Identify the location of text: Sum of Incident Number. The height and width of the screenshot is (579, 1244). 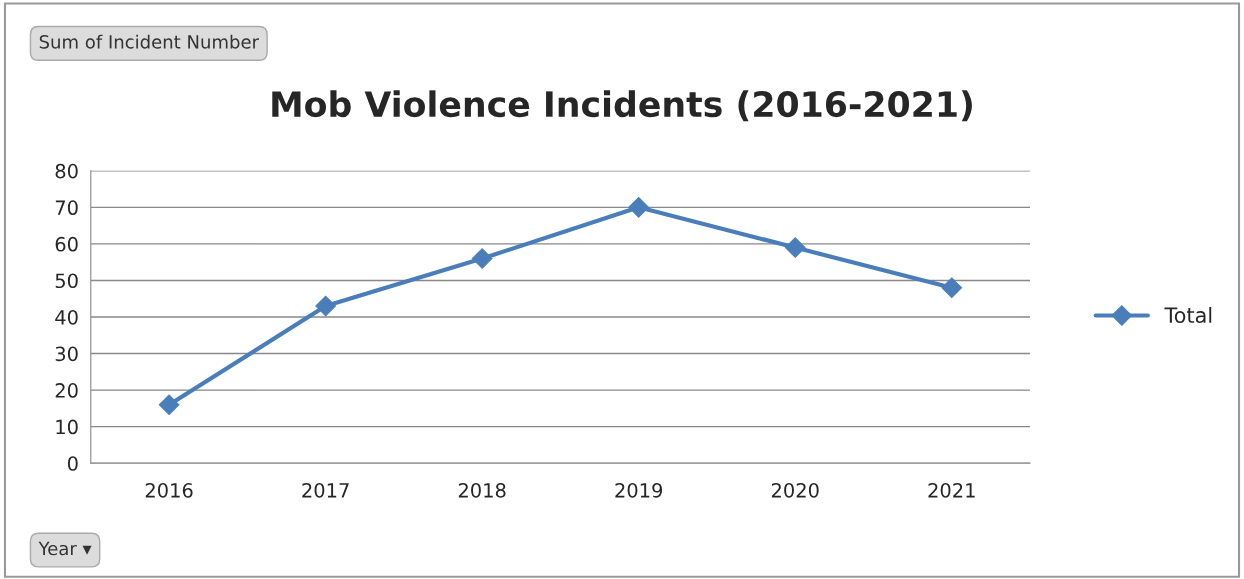
(149, 41).